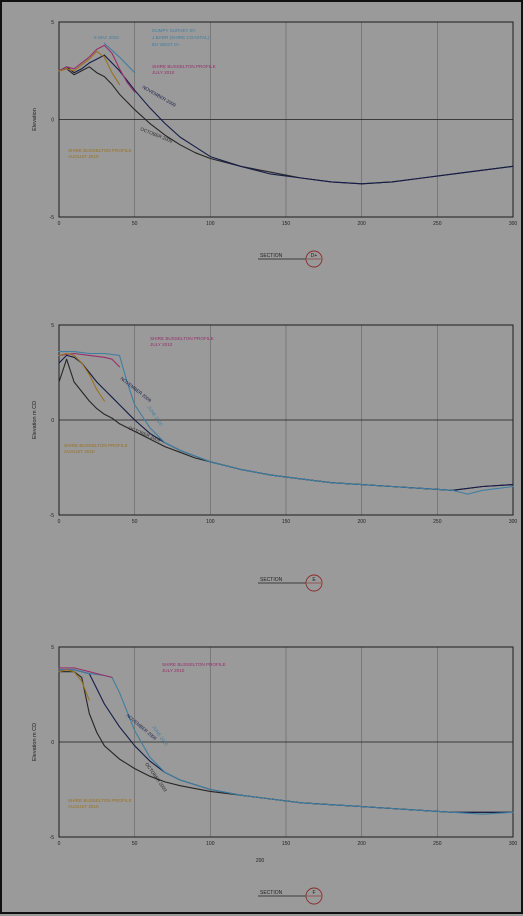 The width and height of the screenshot is (523, 916). Describe the element at coordinates (52, 121) in the screenshot. I see `y-tick-label: 0` at that location.